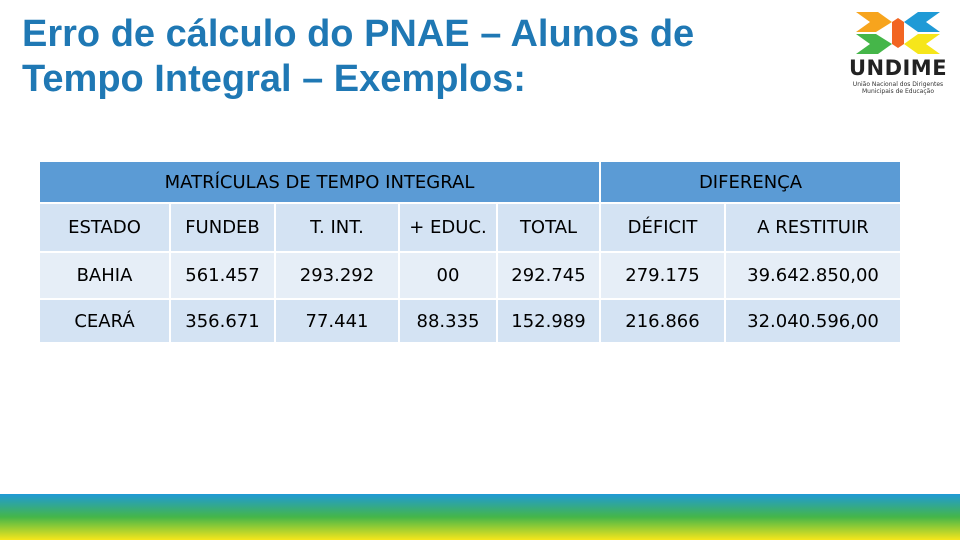 The image size is (960, 540). Describe the element at coordinates (548, 227) in the screenshot. I see `column-header-total: TOTAL` at that location.